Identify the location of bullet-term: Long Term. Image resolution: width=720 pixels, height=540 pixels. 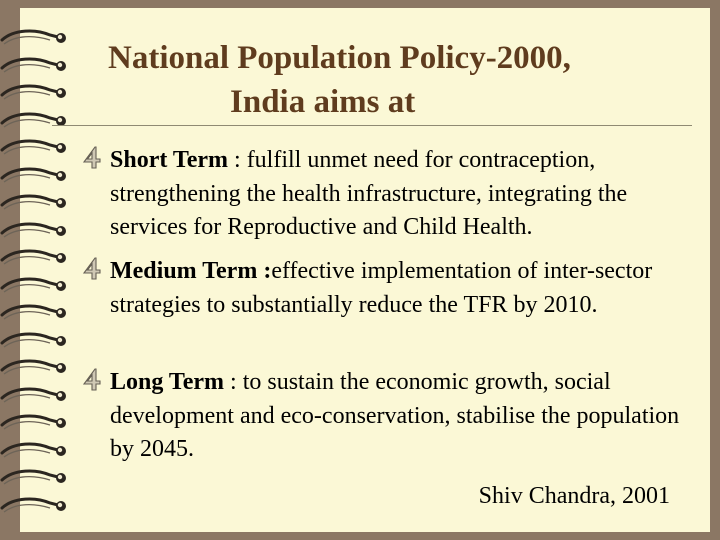
(167, 382).